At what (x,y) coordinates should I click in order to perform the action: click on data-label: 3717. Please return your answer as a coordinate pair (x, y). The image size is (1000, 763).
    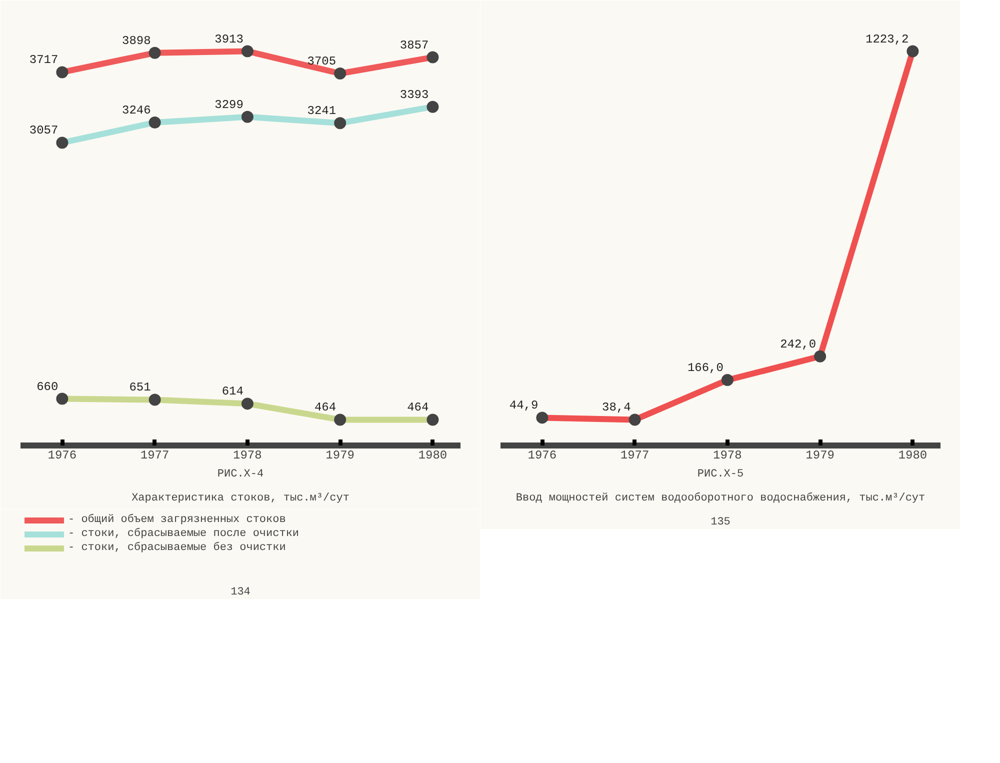
    Looking at the image, I should click on (43, 60).